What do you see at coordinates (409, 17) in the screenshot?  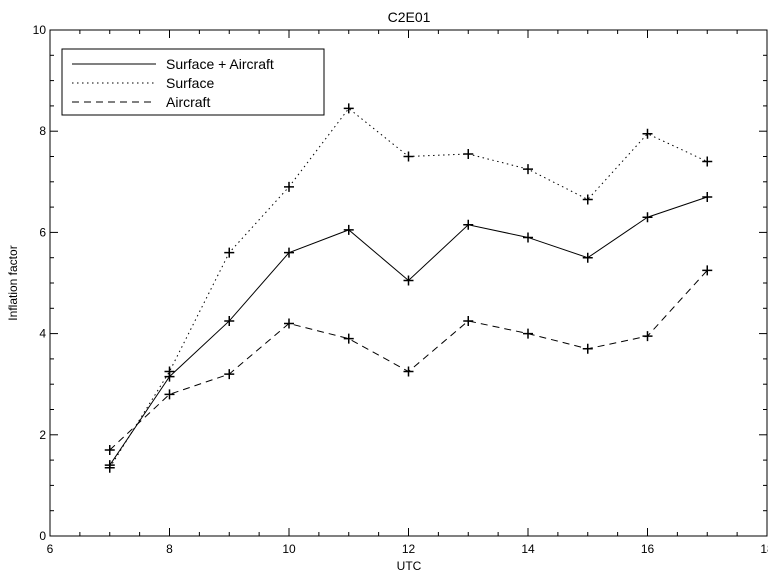 I see `chart-title: C2E01` at bounding box center [409, 17].